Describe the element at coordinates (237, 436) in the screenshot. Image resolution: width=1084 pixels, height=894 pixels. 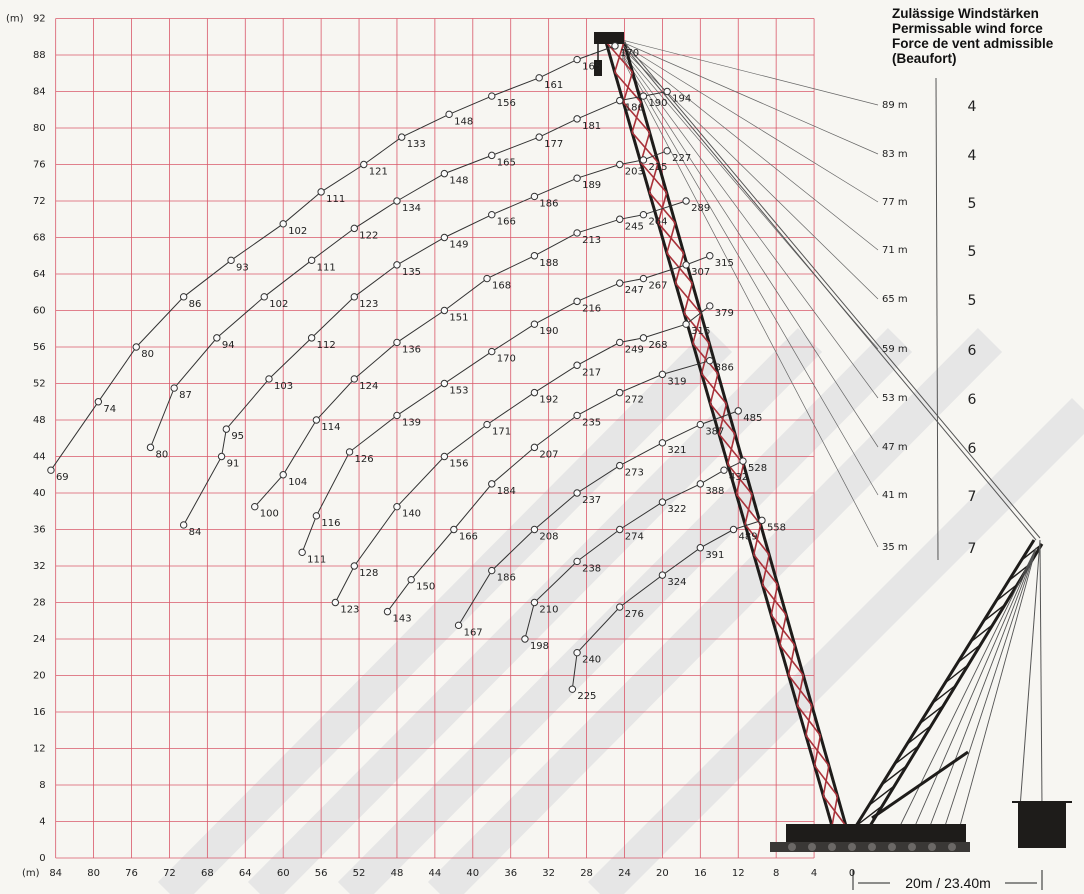
I see `load-value: 95` at that location.